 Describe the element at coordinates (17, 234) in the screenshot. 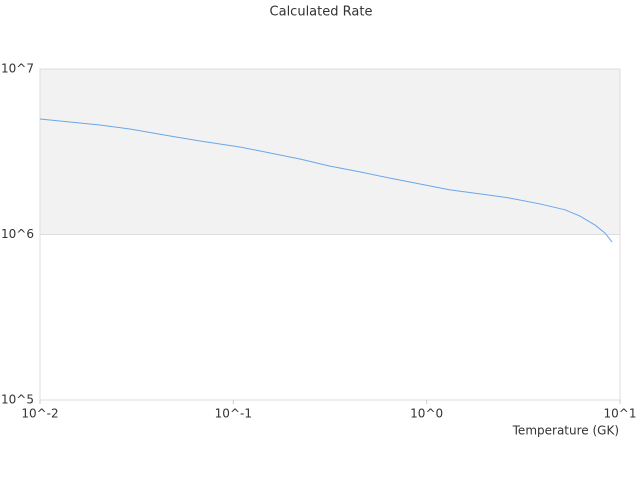

I see `y-tick-label: 10^6` at that location.